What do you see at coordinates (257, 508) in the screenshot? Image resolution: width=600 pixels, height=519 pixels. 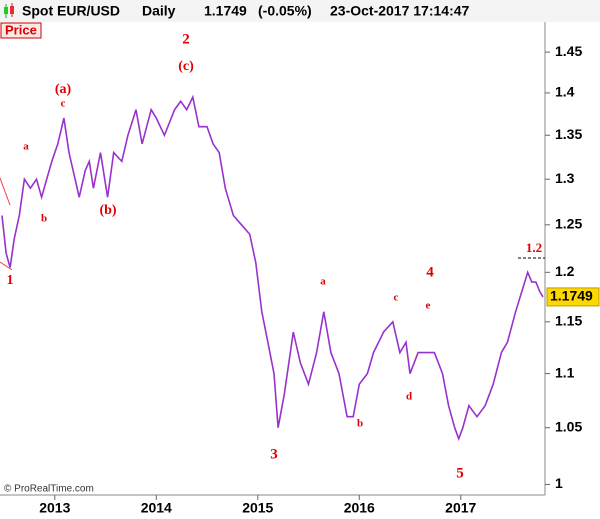 I see `x-tick-label: 2015` at bounding box center [257, 508].